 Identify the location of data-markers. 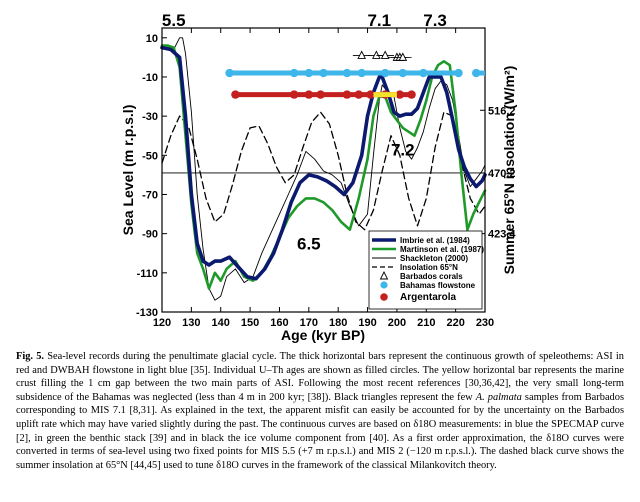
(355, 74).